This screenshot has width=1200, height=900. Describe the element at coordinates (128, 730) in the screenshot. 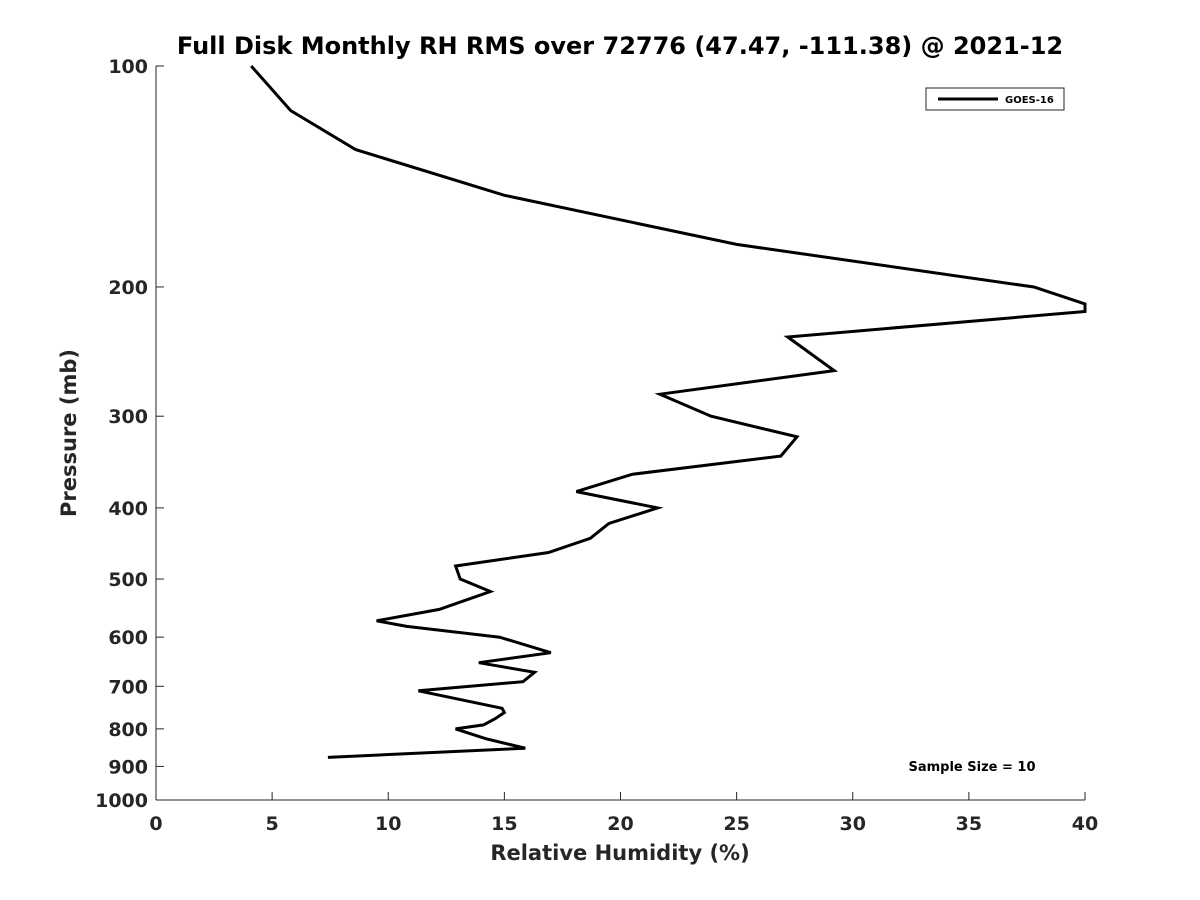

I see `y-tick-label: 800` at that location.